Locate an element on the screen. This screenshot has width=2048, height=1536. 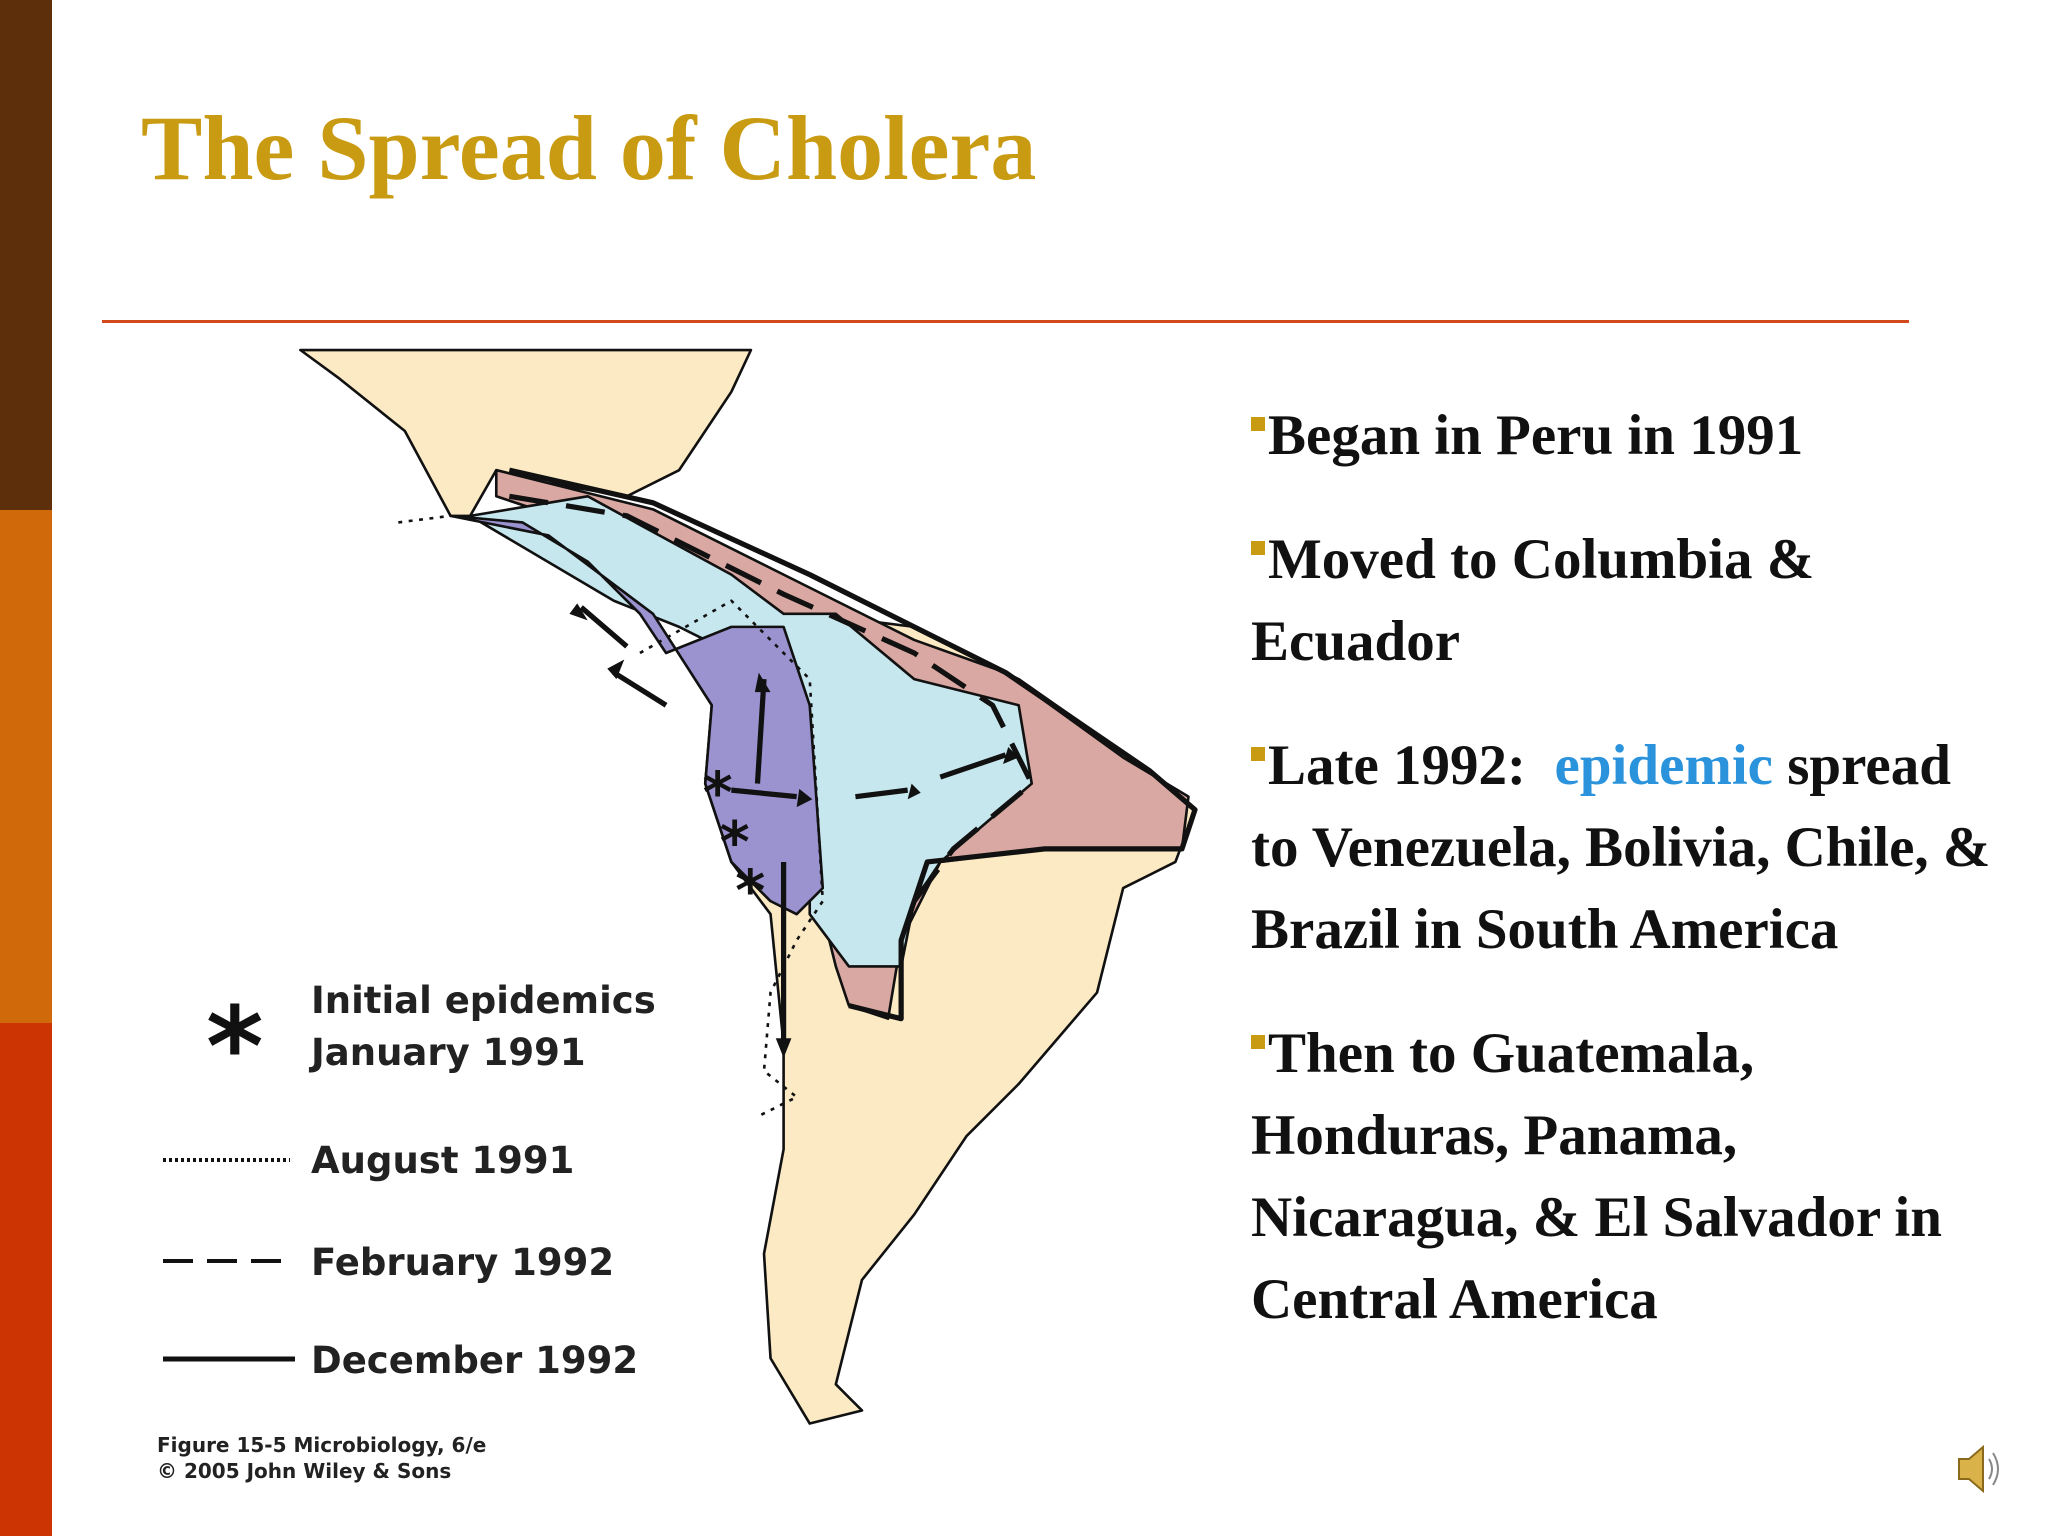
speaker-icon is located at coordinates (1978, 1469).